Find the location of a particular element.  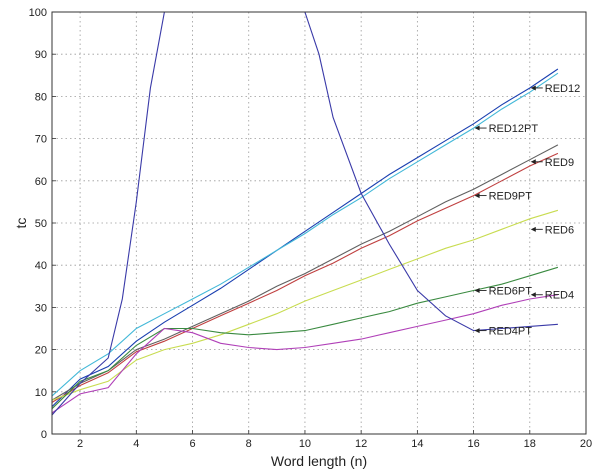

y-tick-label: 10 is located at coordinates (41, 393).